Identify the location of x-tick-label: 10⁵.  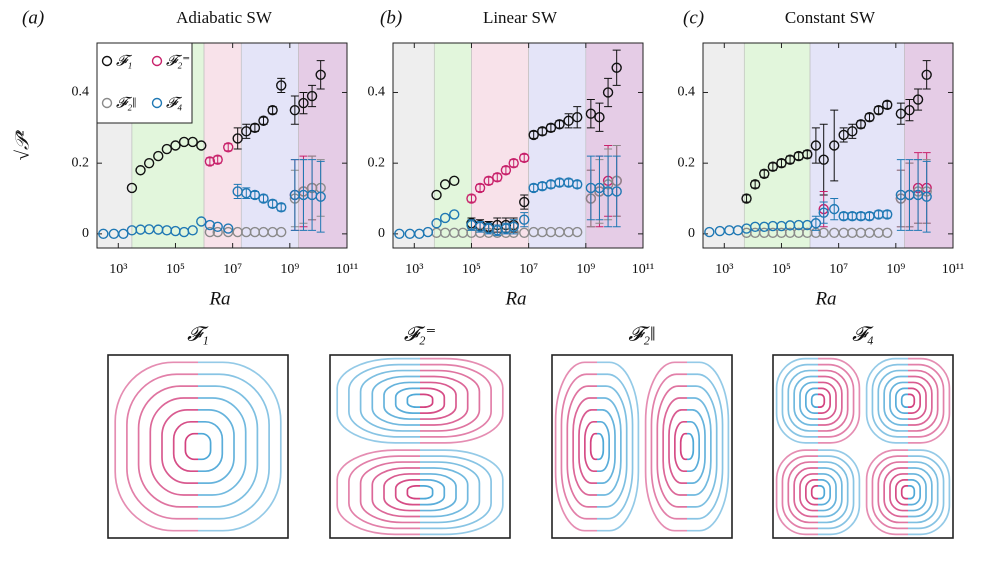
(471, 269).